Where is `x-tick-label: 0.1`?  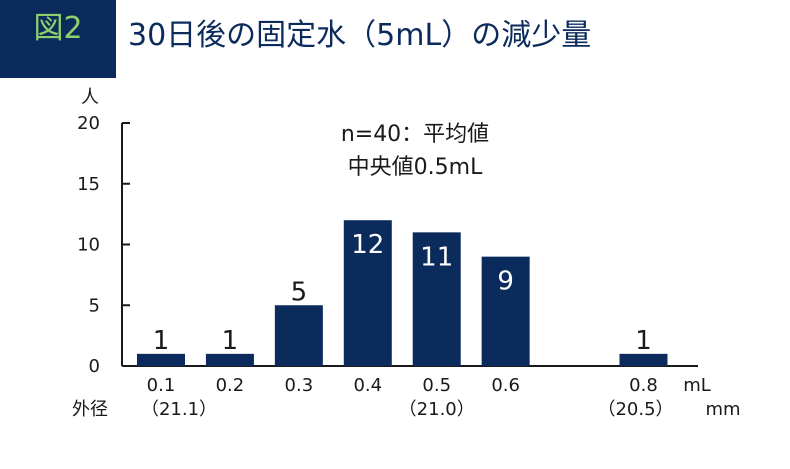 x-tick-label: 0.1 is located at coordinates (161, 385).